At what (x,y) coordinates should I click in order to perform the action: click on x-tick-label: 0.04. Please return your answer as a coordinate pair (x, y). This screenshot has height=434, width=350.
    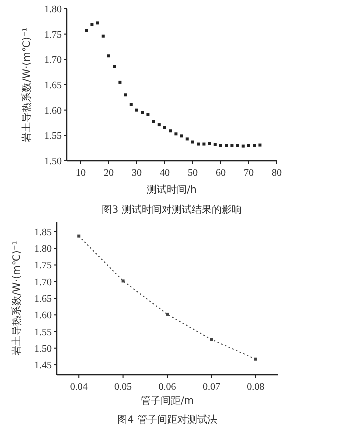
    Looking at the image, I should click on (79, 387).